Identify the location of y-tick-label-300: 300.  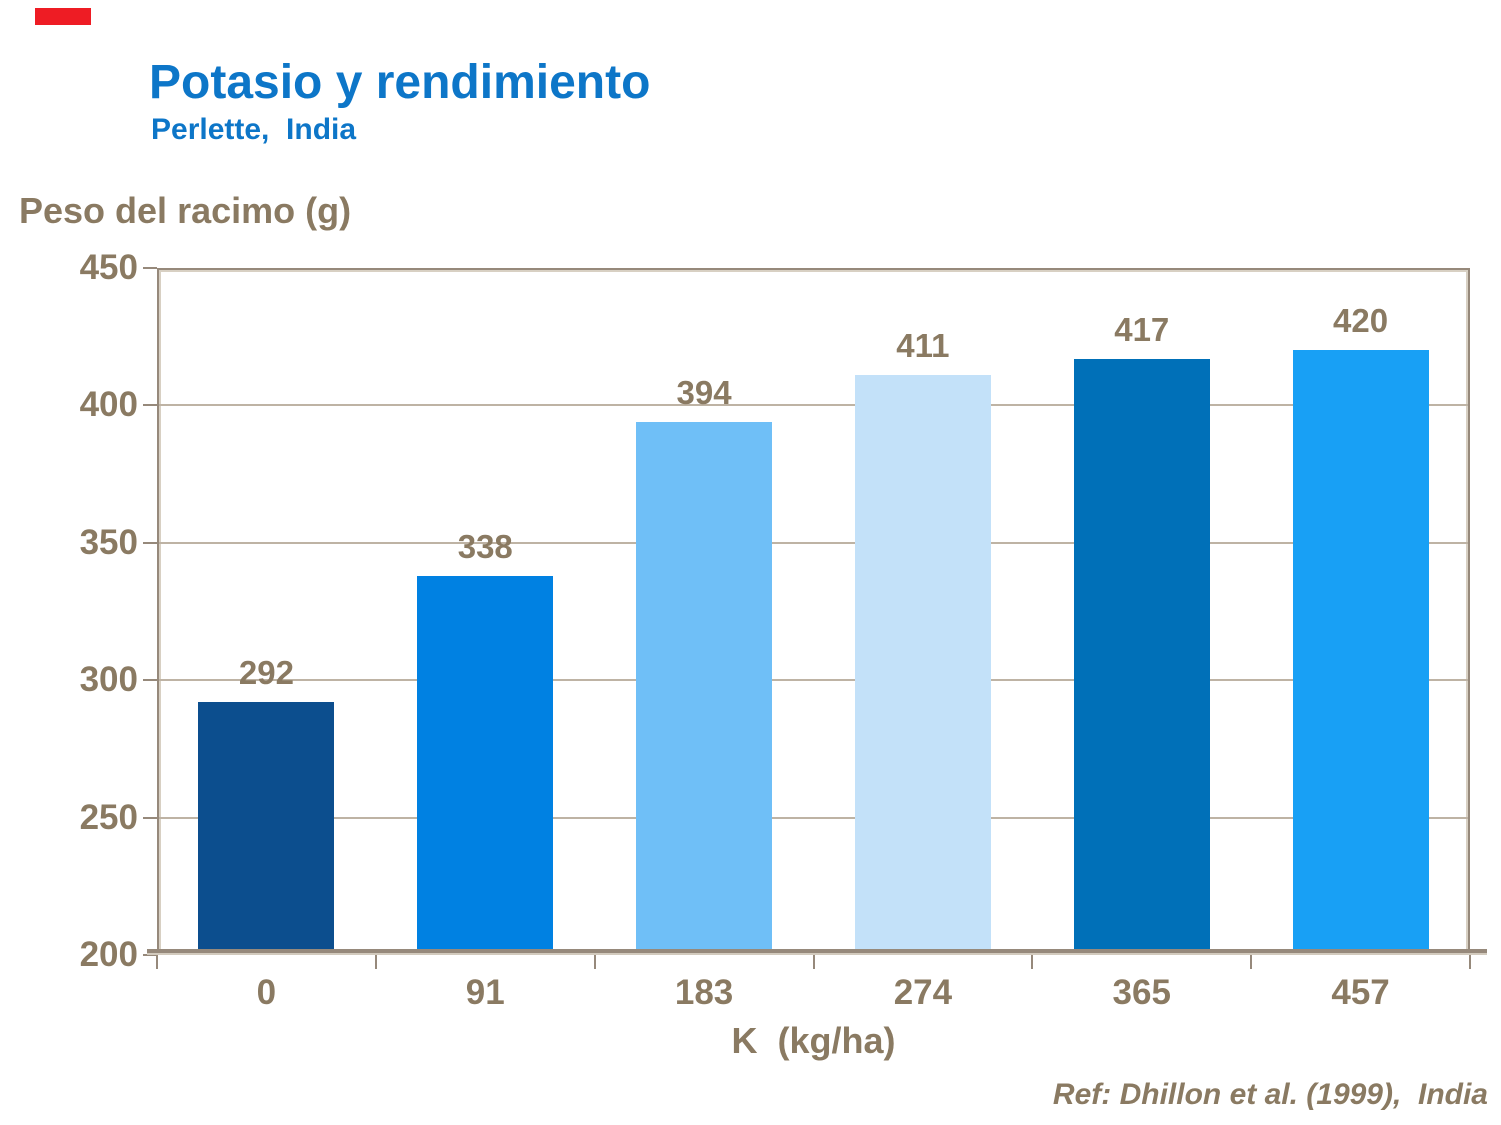
(108, 680).